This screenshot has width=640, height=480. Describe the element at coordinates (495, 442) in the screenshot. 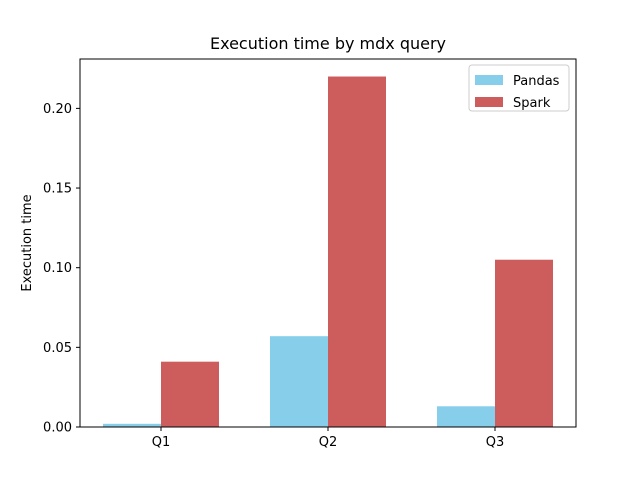

I see `x-tick-label-q3: Q3` at that location.